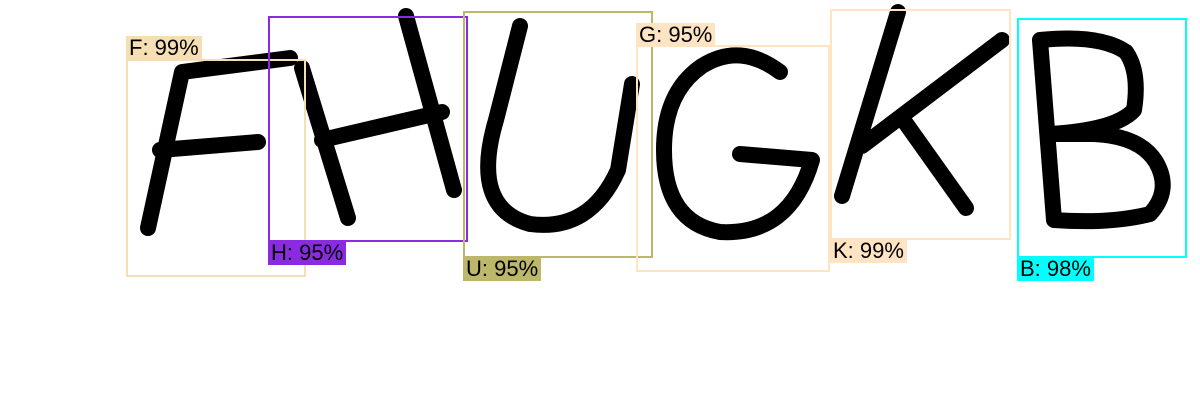 The width and height of the screenshot is (1200, 420). I want to click on detection-label-u: U: 95%, so click(502, 269).